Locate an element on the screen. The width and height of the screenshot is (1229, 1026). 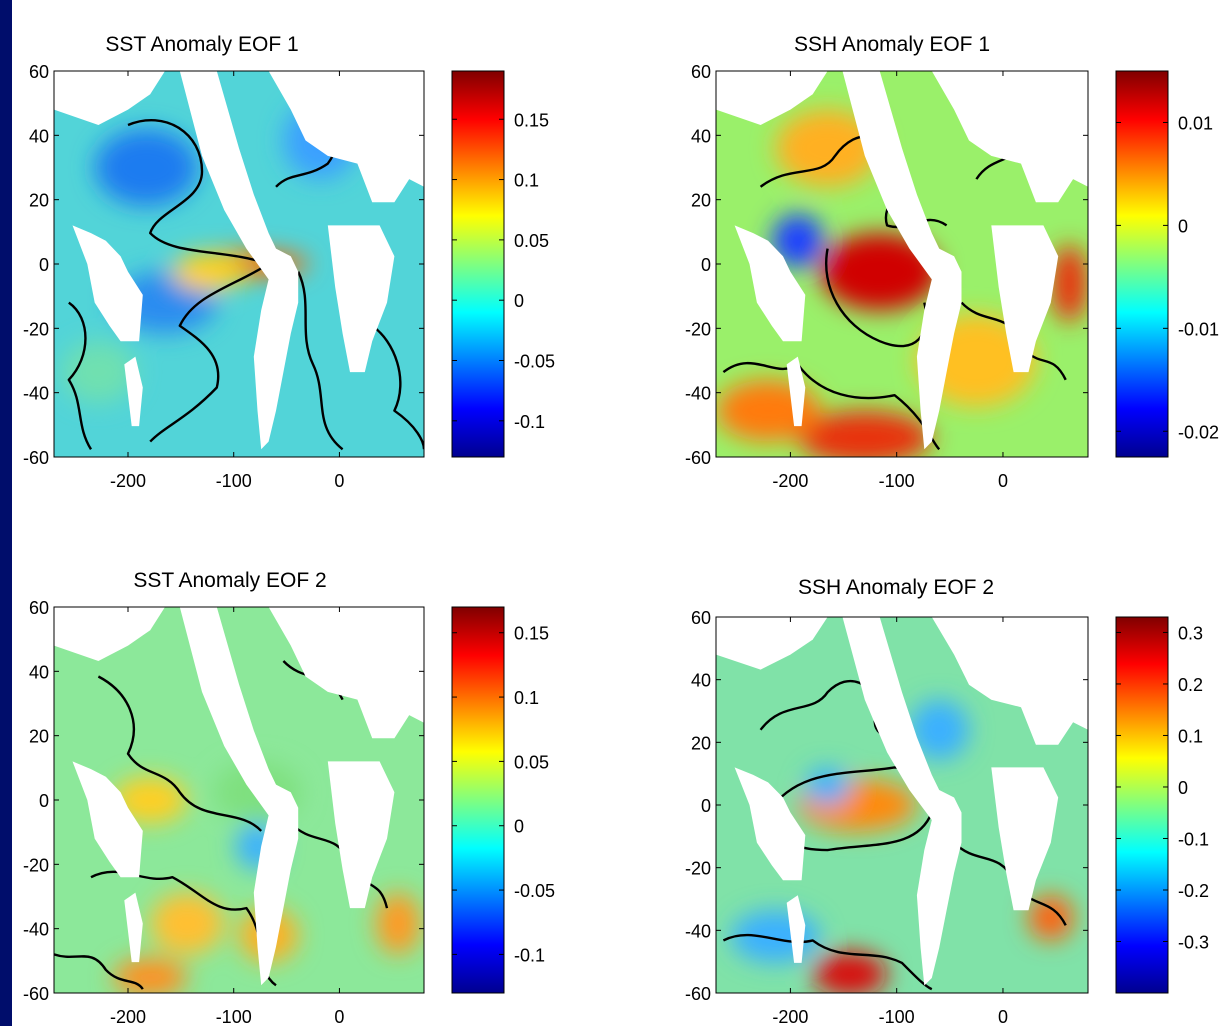
colorbar-tick-label: 0.3 is located at coordinates (1190, 633).